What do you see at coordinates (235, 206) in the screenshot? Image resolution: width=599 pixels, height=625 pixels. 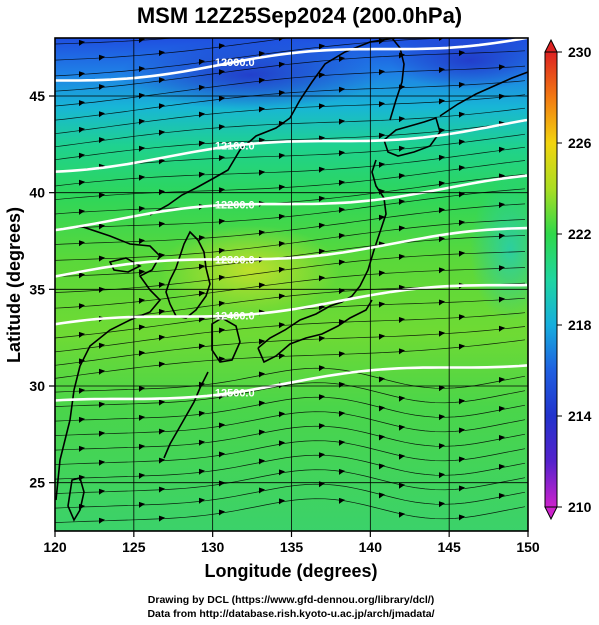 I see `contour-label: 12200.0` at bounding box center [235, 206].